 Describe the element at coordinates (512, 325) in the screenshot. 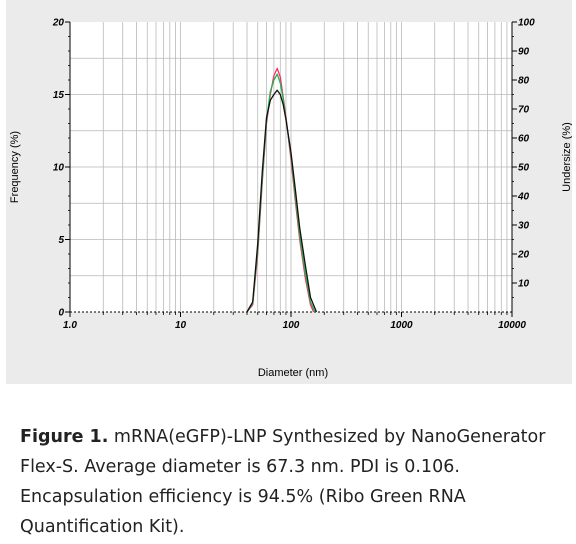

I see `x-tick-label: 10000` at that location.